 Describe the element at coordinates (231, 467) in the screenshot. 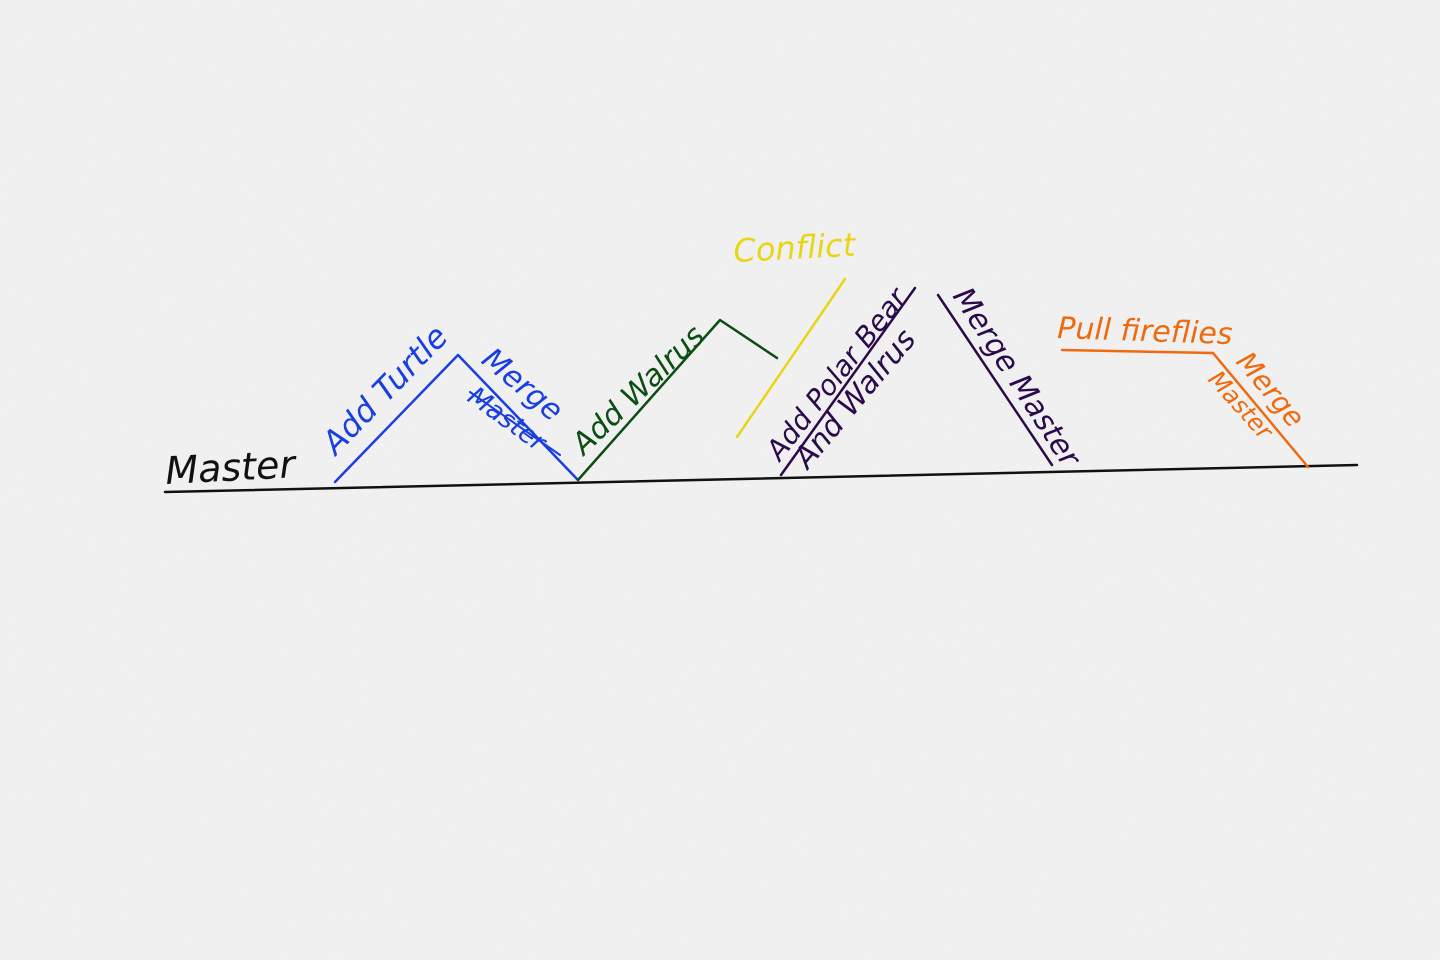

I see `master-label: Master` at that location.